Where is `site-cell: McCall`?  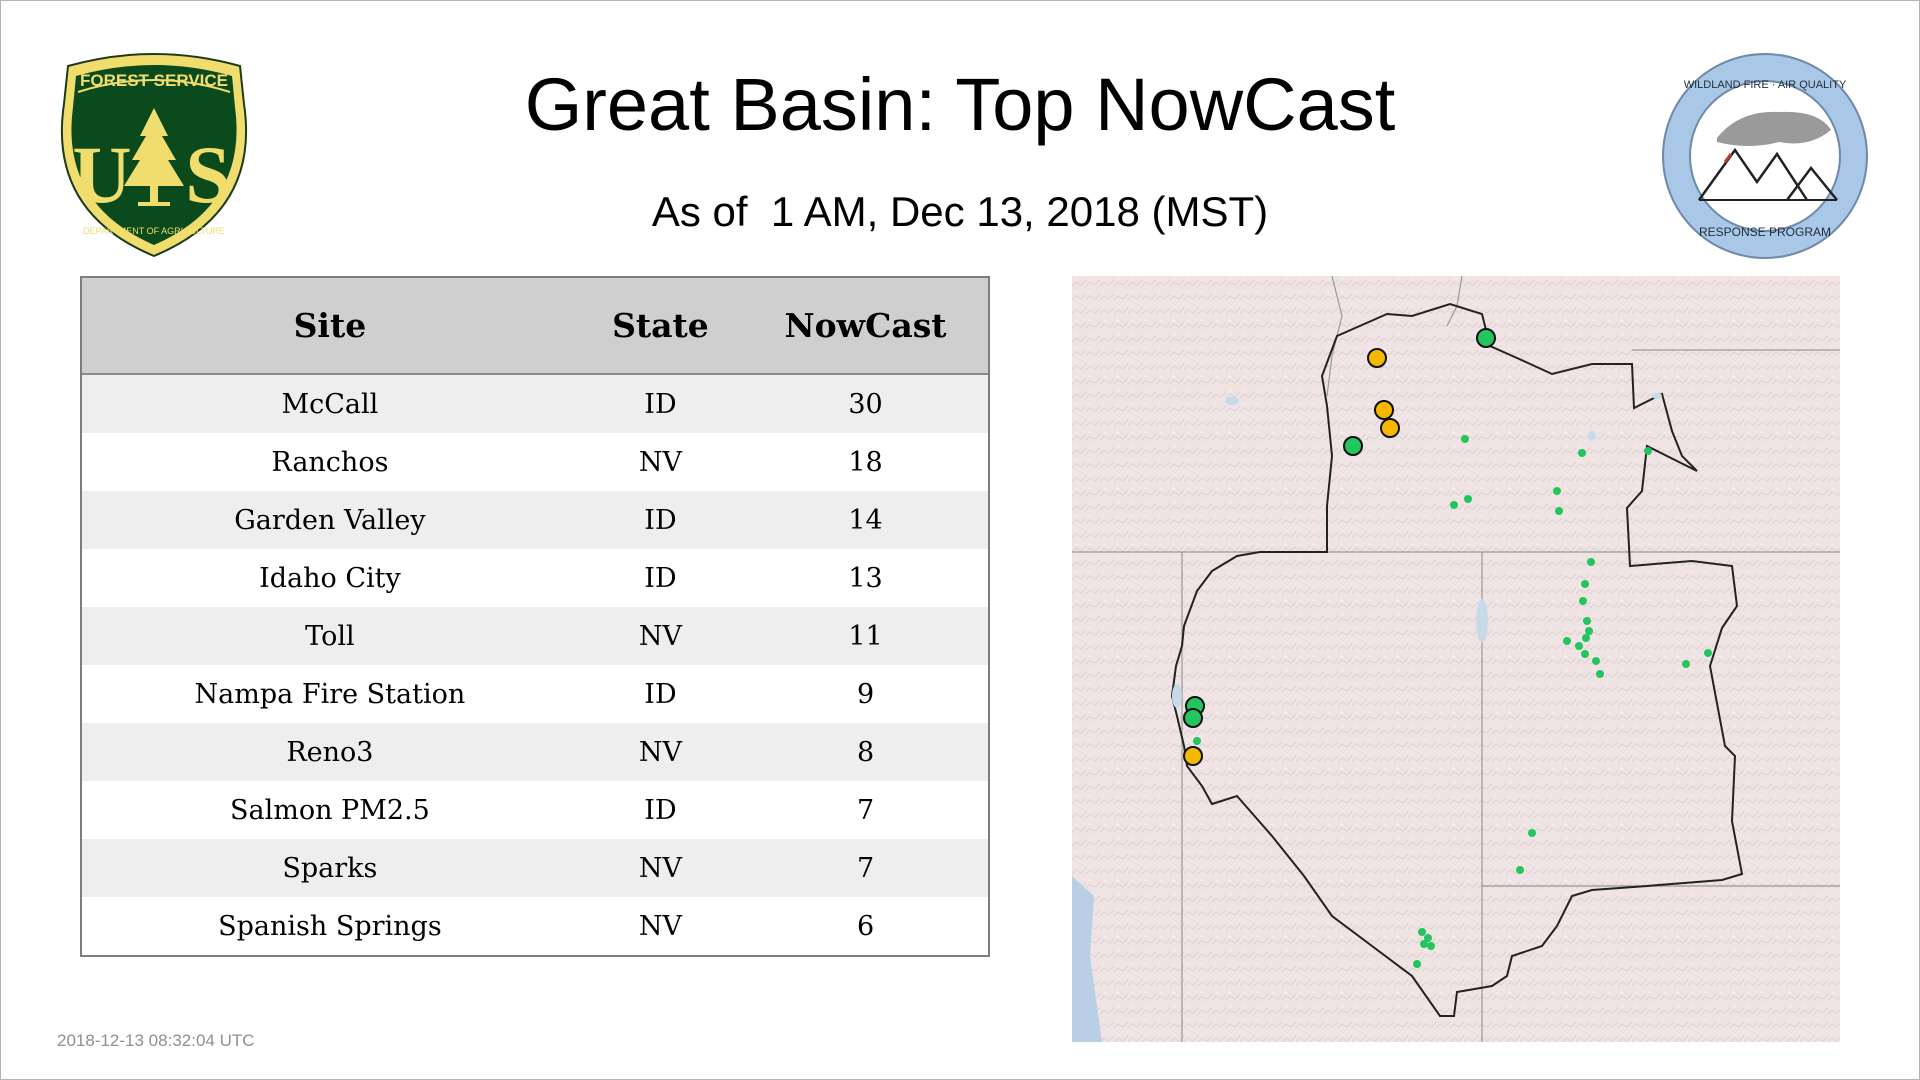 site-cell: McCall is located at coordinates (330, 404).